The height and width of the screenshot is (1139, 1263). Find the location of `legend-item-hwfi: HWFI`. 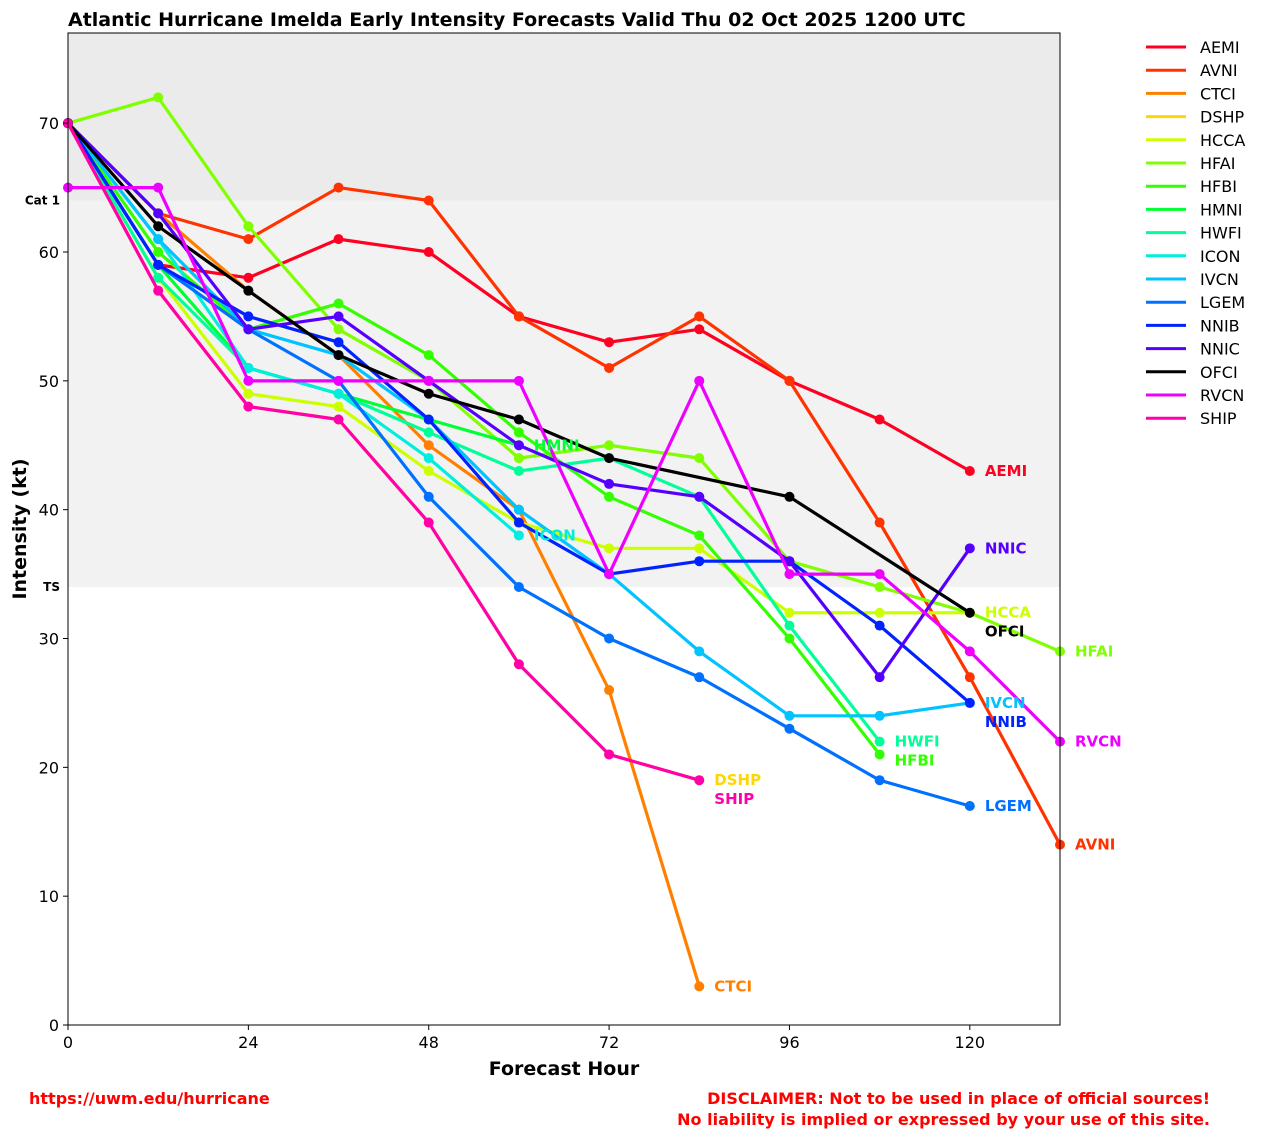

legend-item-hwfi: HWFI is located at coordinates (1194, 233).